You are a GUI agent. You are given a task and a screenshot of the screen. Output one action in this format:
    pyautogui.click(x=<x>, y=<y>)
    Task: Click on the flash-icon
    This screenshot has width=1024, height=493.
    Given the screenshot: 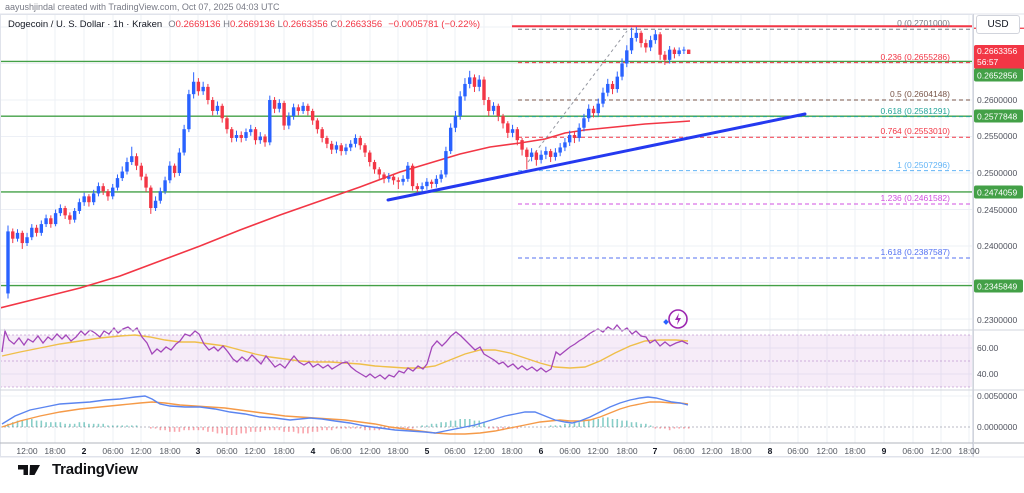 What is the action you would take?
    pyautogui.click(x=678, y=319)
    